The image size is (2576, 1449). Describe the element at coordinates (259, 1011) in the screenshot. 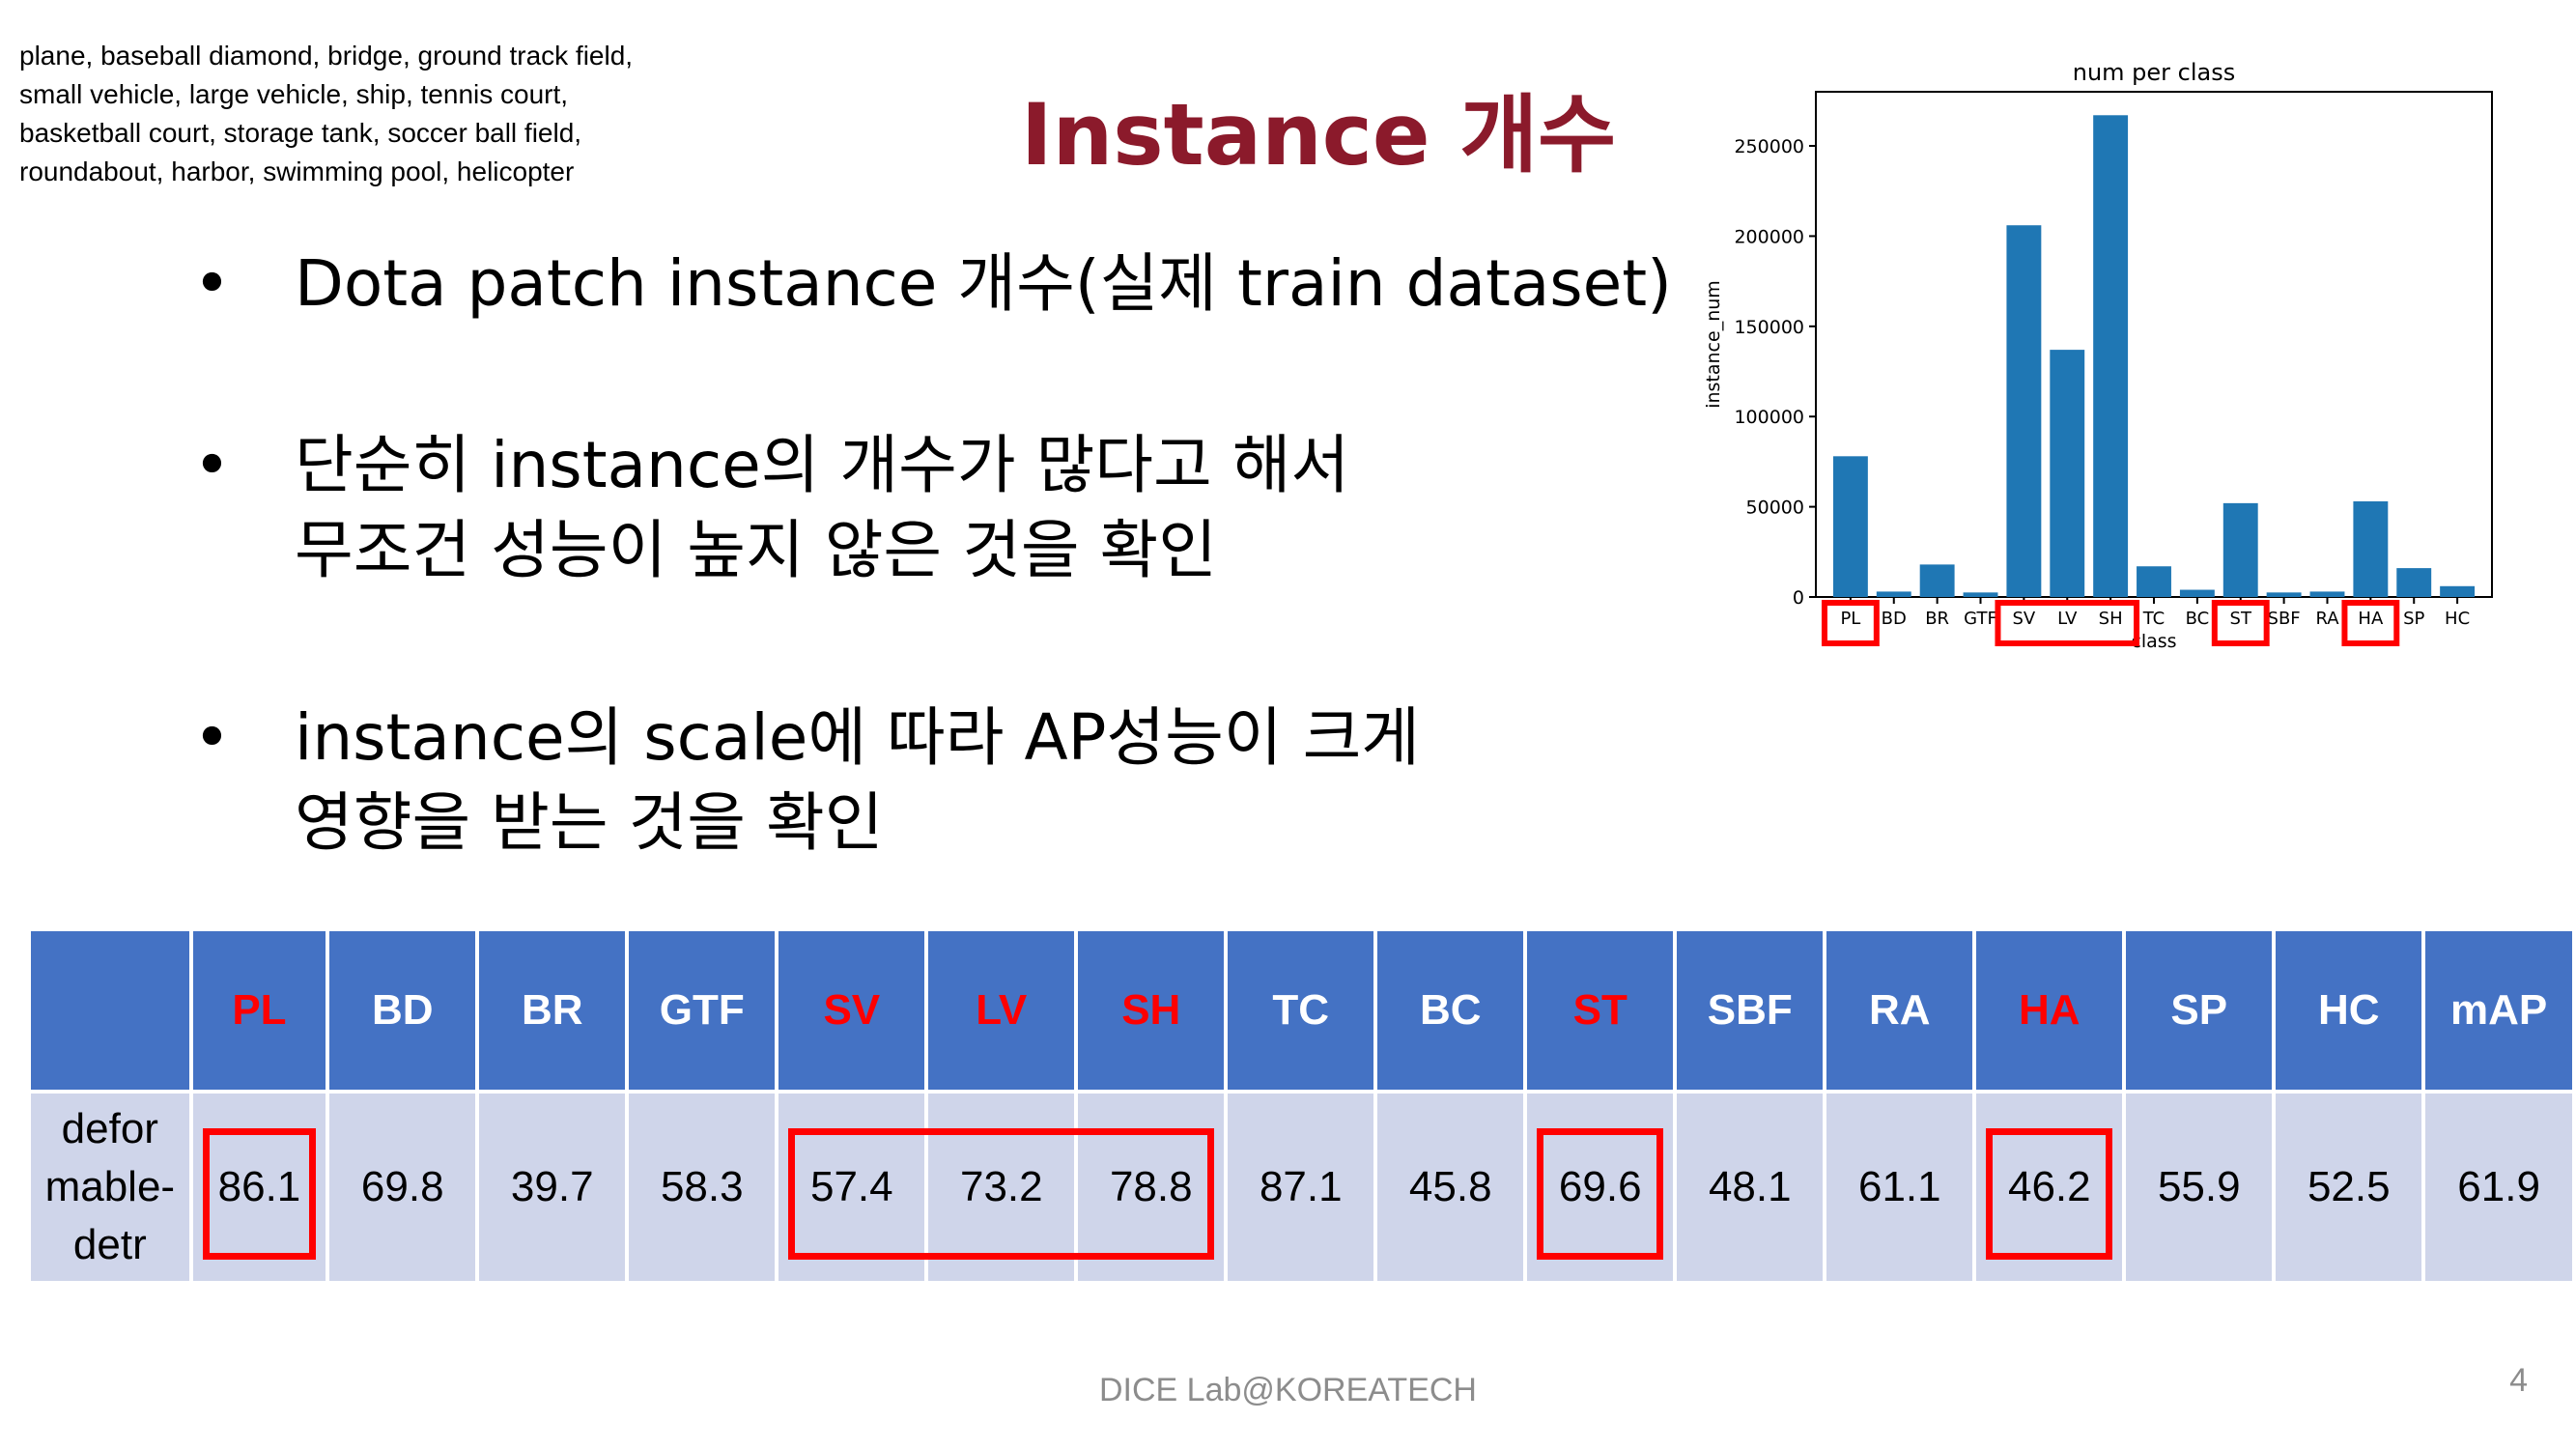

I see `column-header-pl: PL` at that location.